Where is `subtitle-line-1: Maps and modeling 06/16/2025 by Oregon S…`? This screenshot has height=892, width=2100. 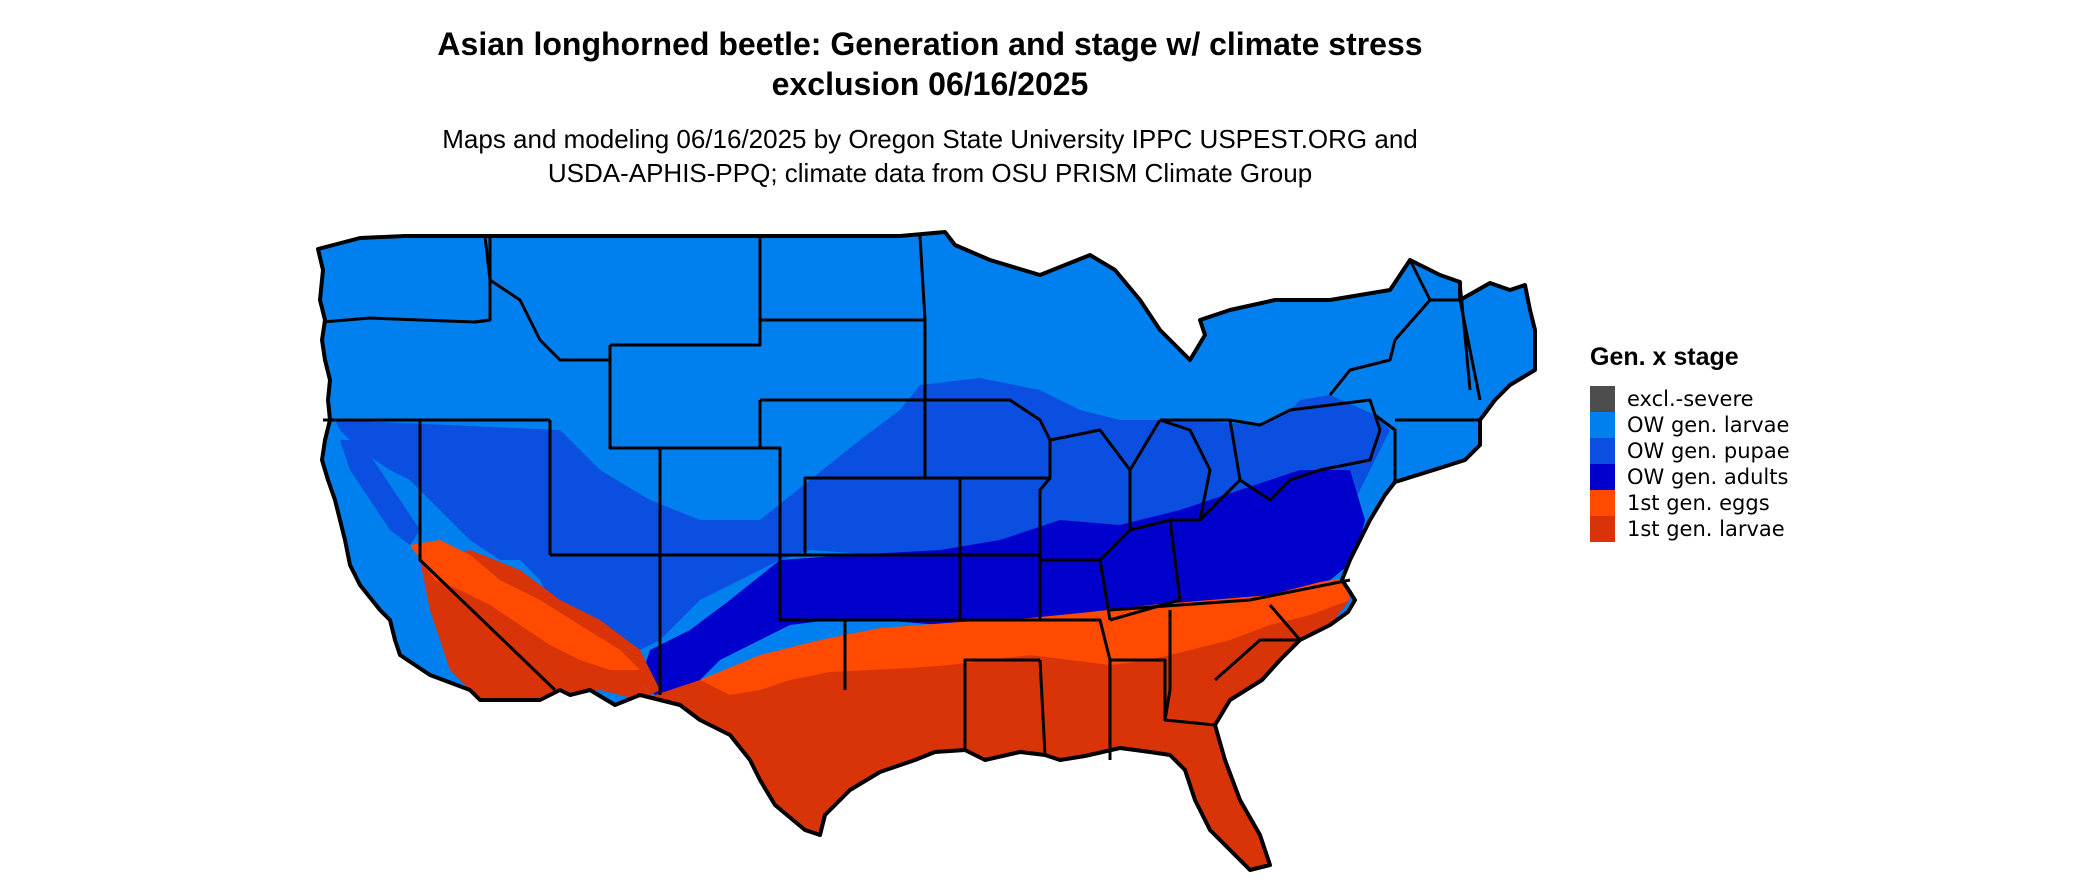 subtitle-line-1: Maps and modeling 06/16/2025 by Oregon S… is located at coordinates (930, 139).